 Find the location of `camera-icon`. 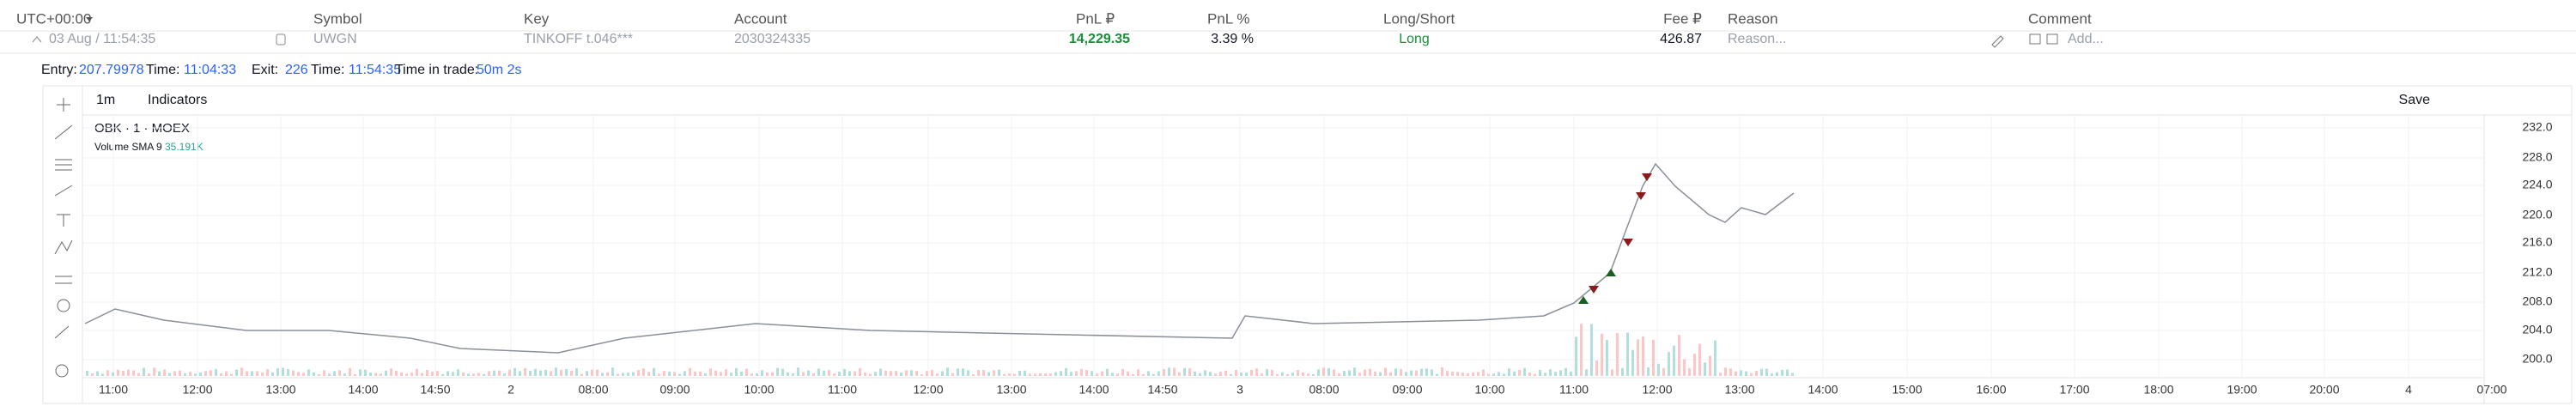

camera-icon is located at coordinates (2035, 39).